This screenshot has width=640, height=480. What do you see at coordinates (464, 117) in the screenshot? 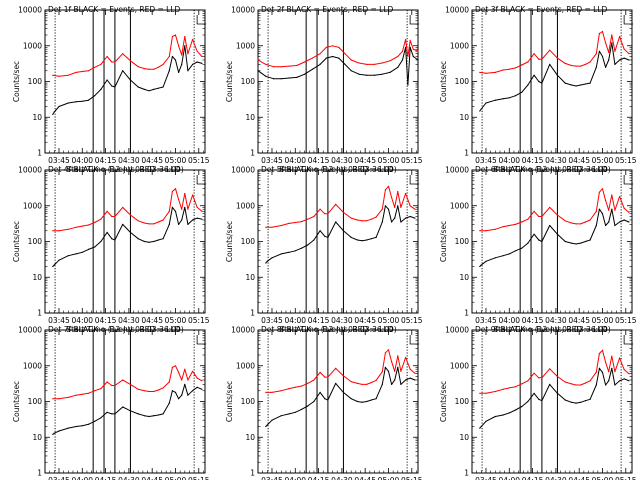
I see `y-tick-label: 10` at bounding box center [464, 117].